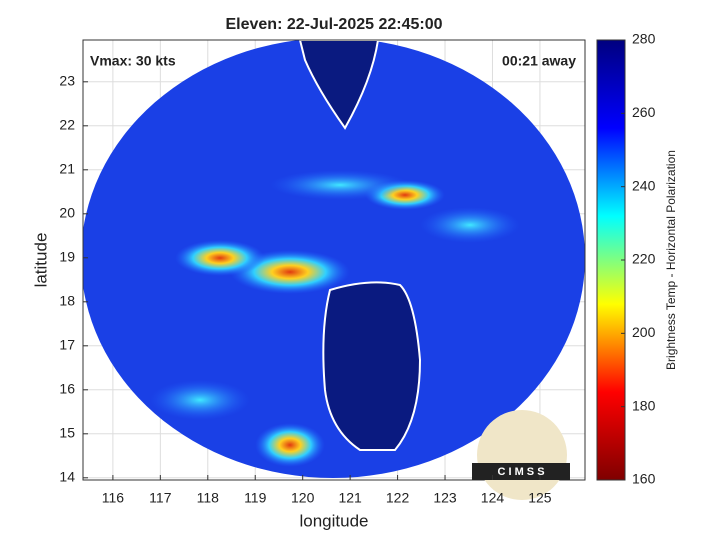 The height and width of the screenshot is (545, 720). I want to click on colorbar-tick-label: 200, so click(644, 332).